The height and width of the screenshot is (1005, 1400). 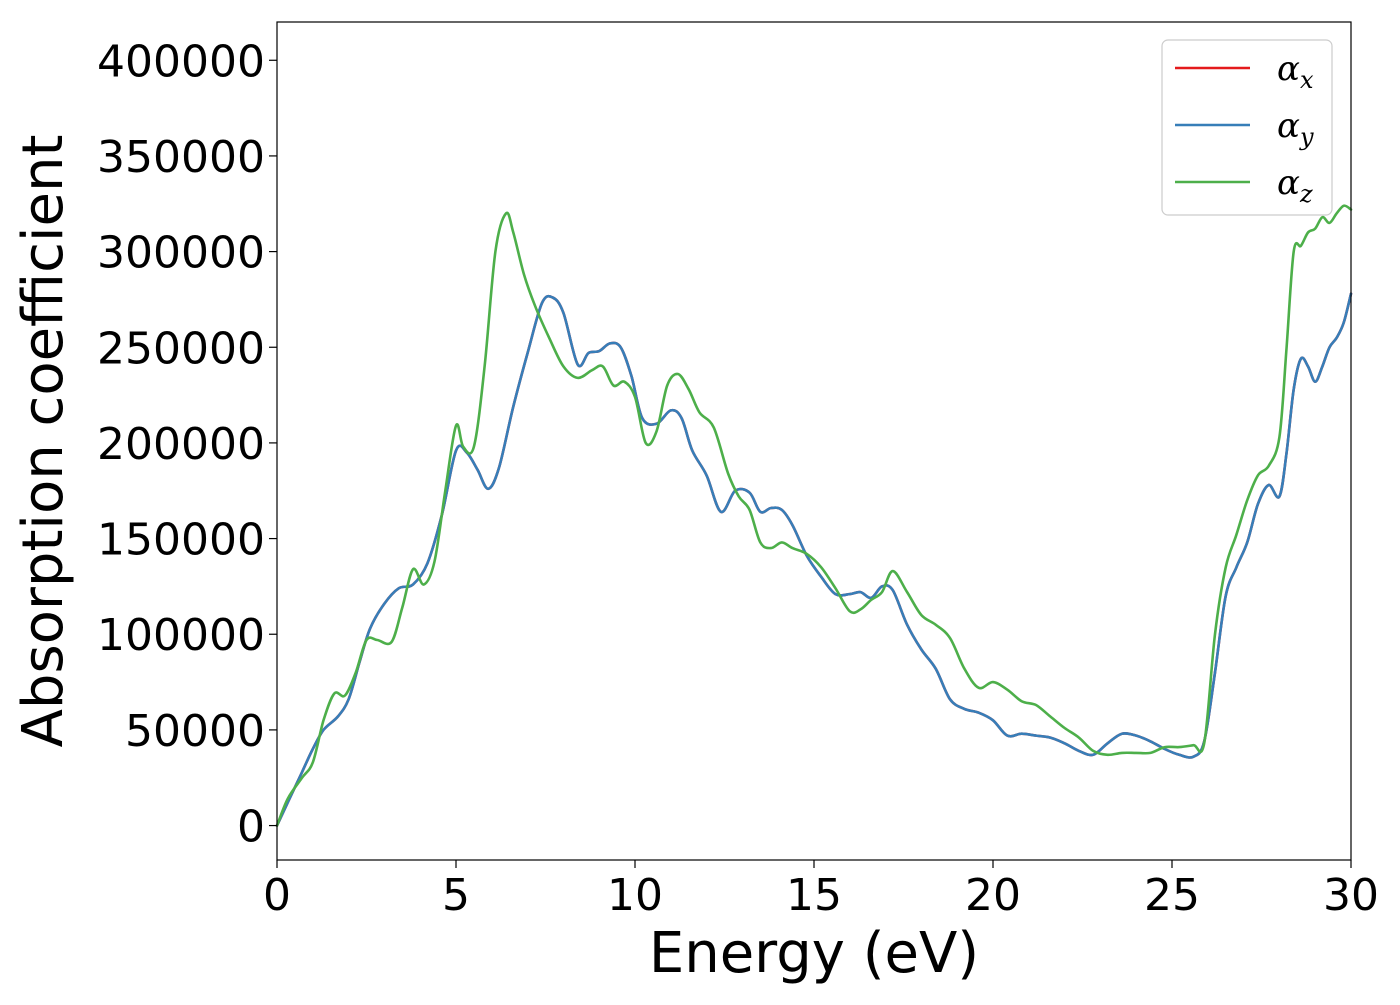 What do you see at coordinates (181, 348) in the screenshot?
I see `y-tick-label: 250000` at bounding box center [181, 348].